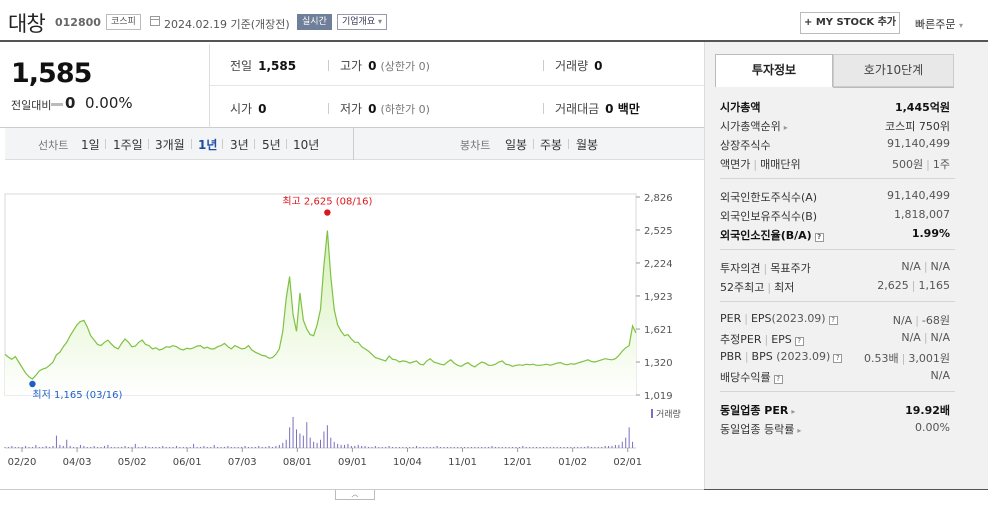 This screenshot has width=988, height=505. What do you see at coordinates (658, 330) in the screenshot?
I see `y-tick-label: 1,621` at bounding box center [658, 330].